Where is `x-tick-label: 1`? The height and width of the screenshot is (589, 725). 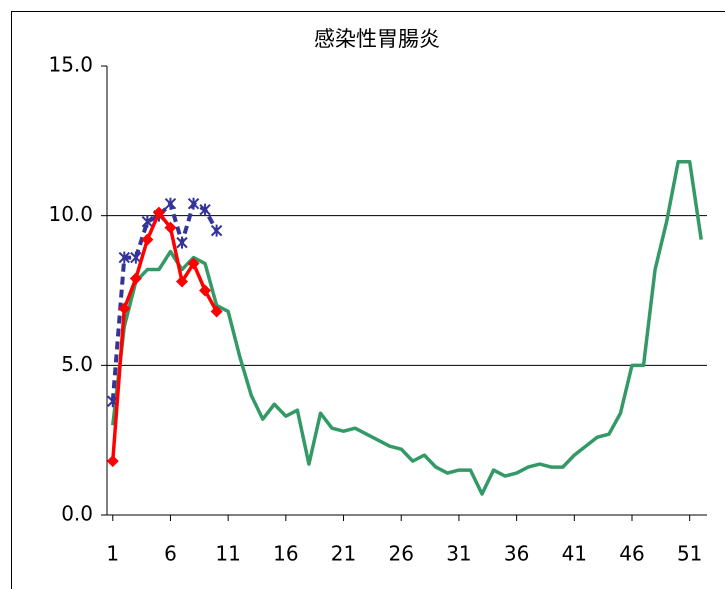
x-tick-label: 1 is located at coordinates (112, 554).